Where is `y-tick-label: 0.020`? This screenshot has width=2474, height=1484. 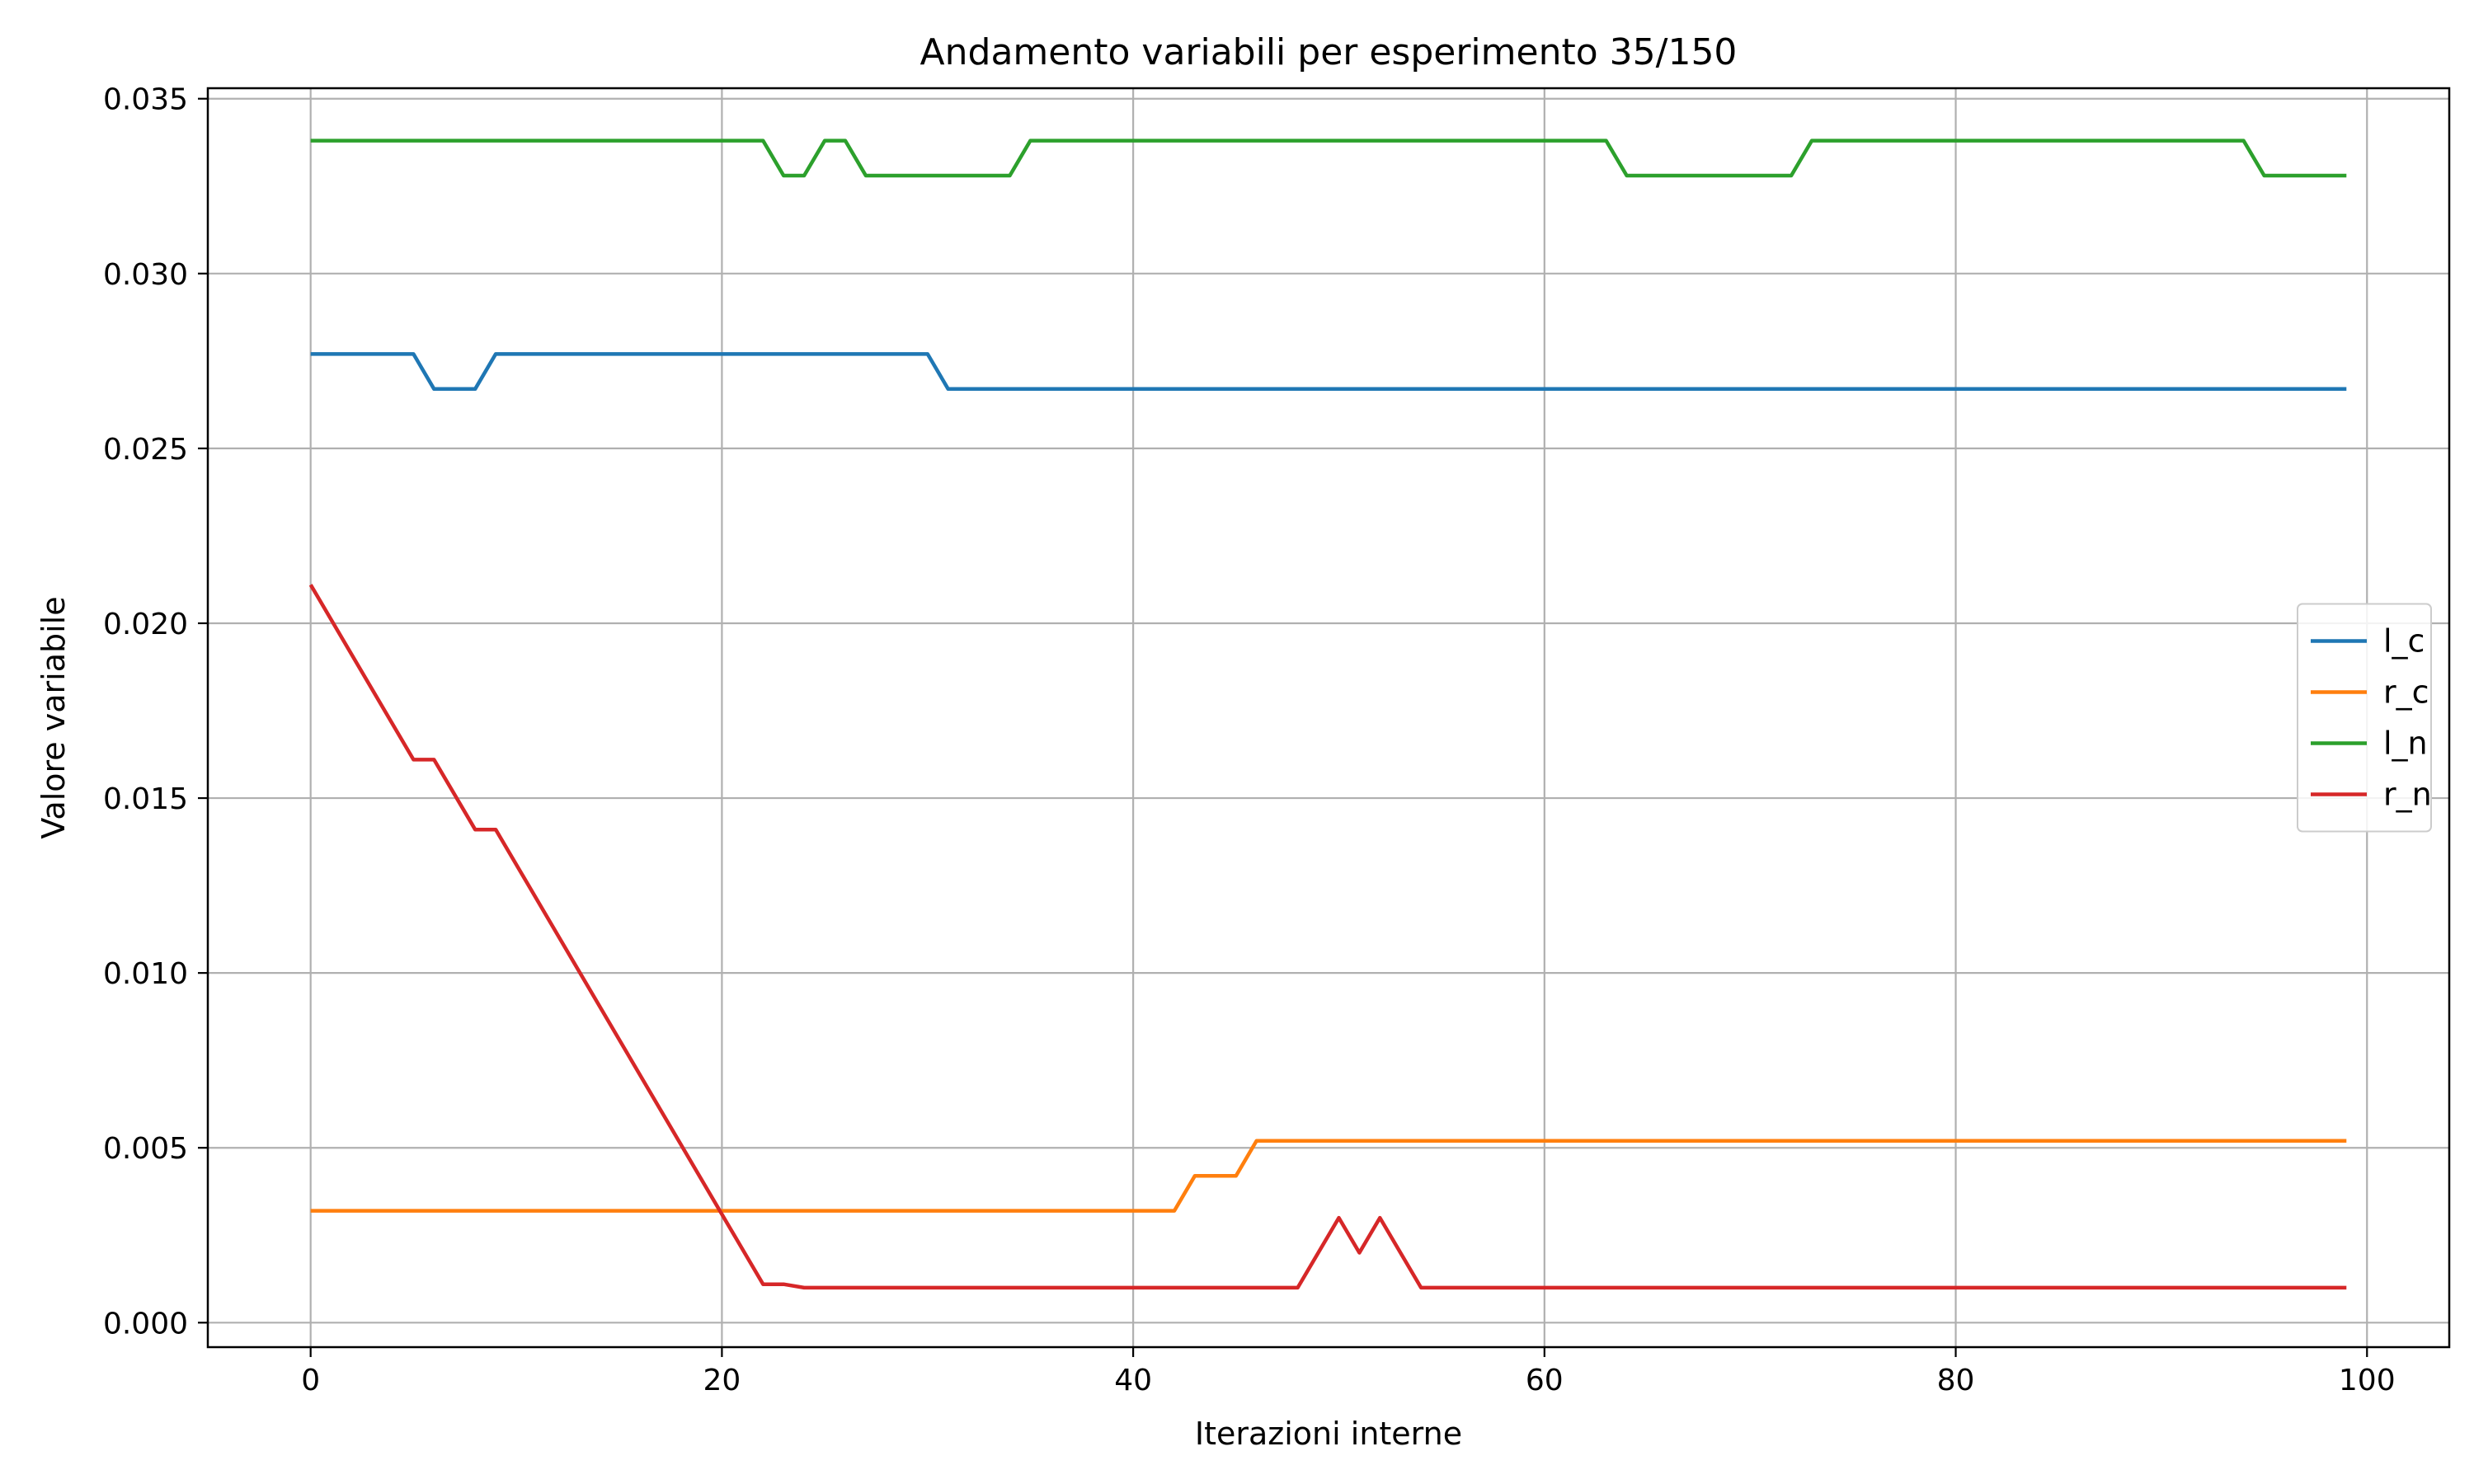
y-tick-label: 0.020 is located at coordinates (145, 624).